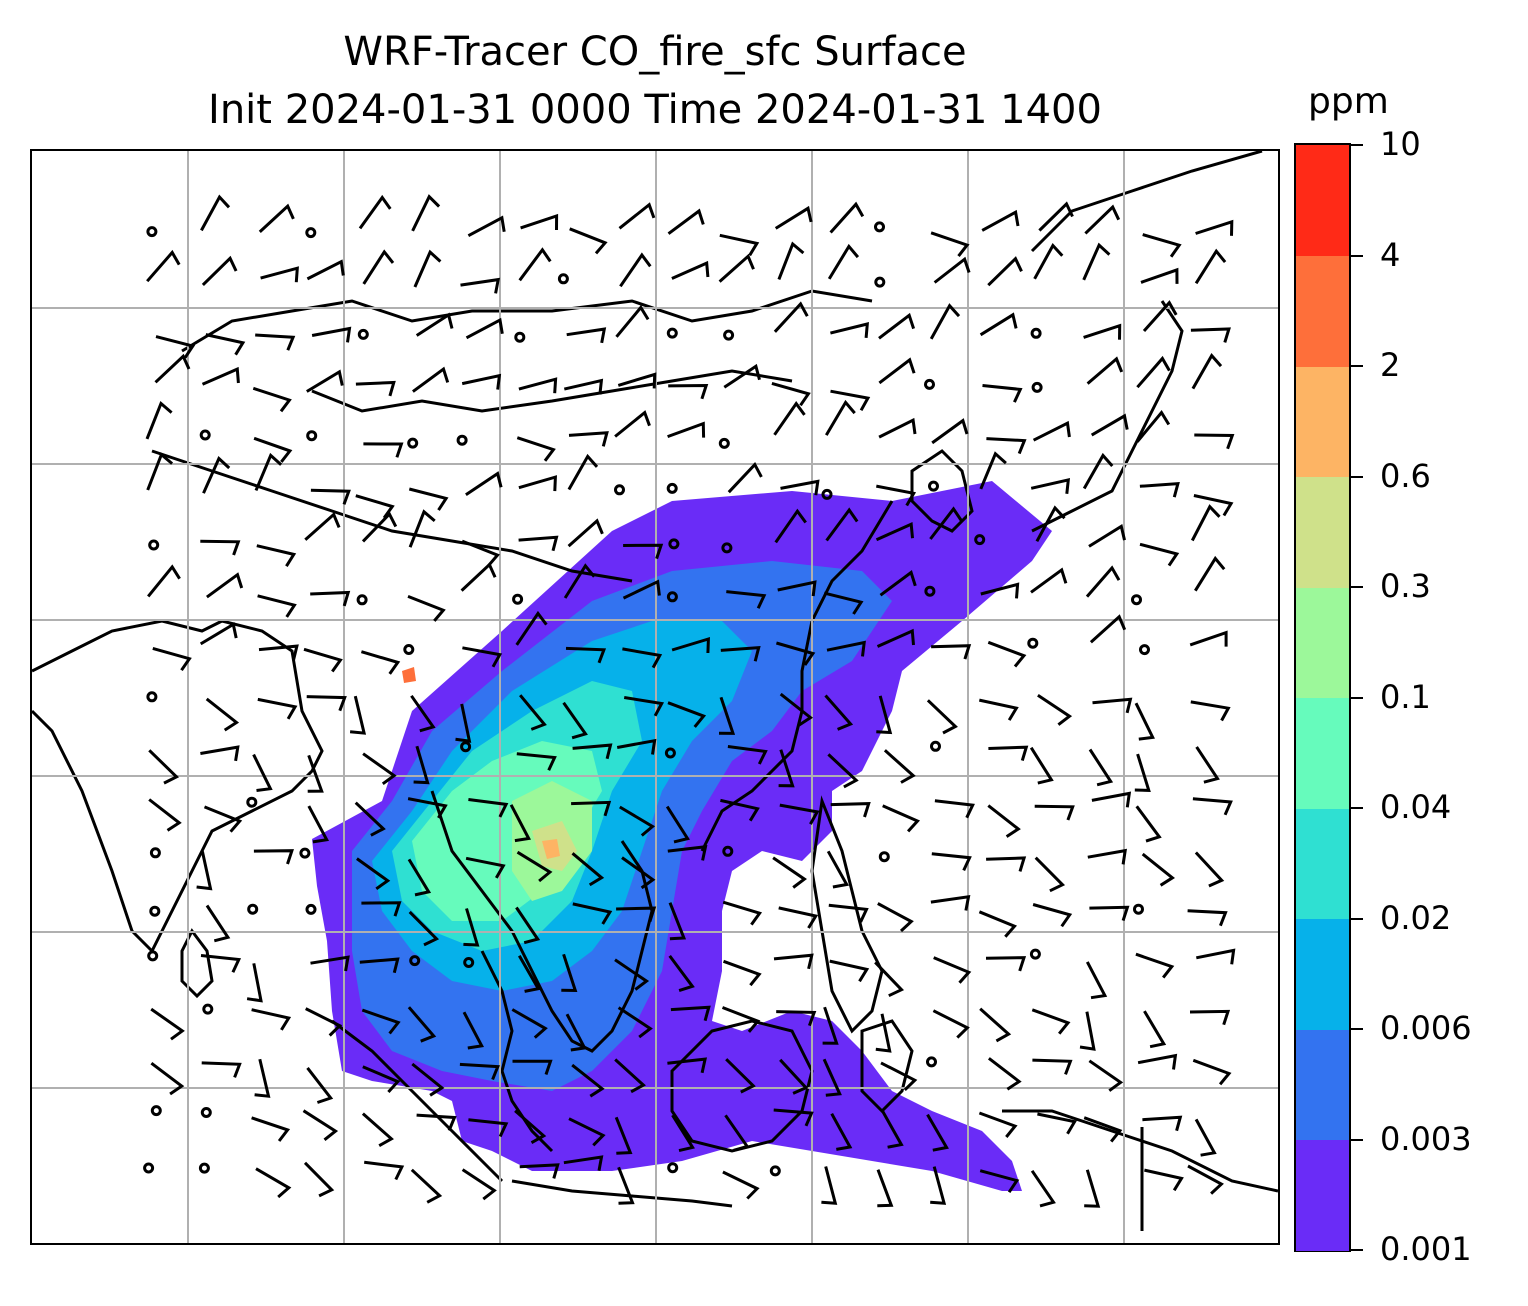  Describe the element at coordinates (622, 1193) in the screenshot. I see `coastline-java` at that location.